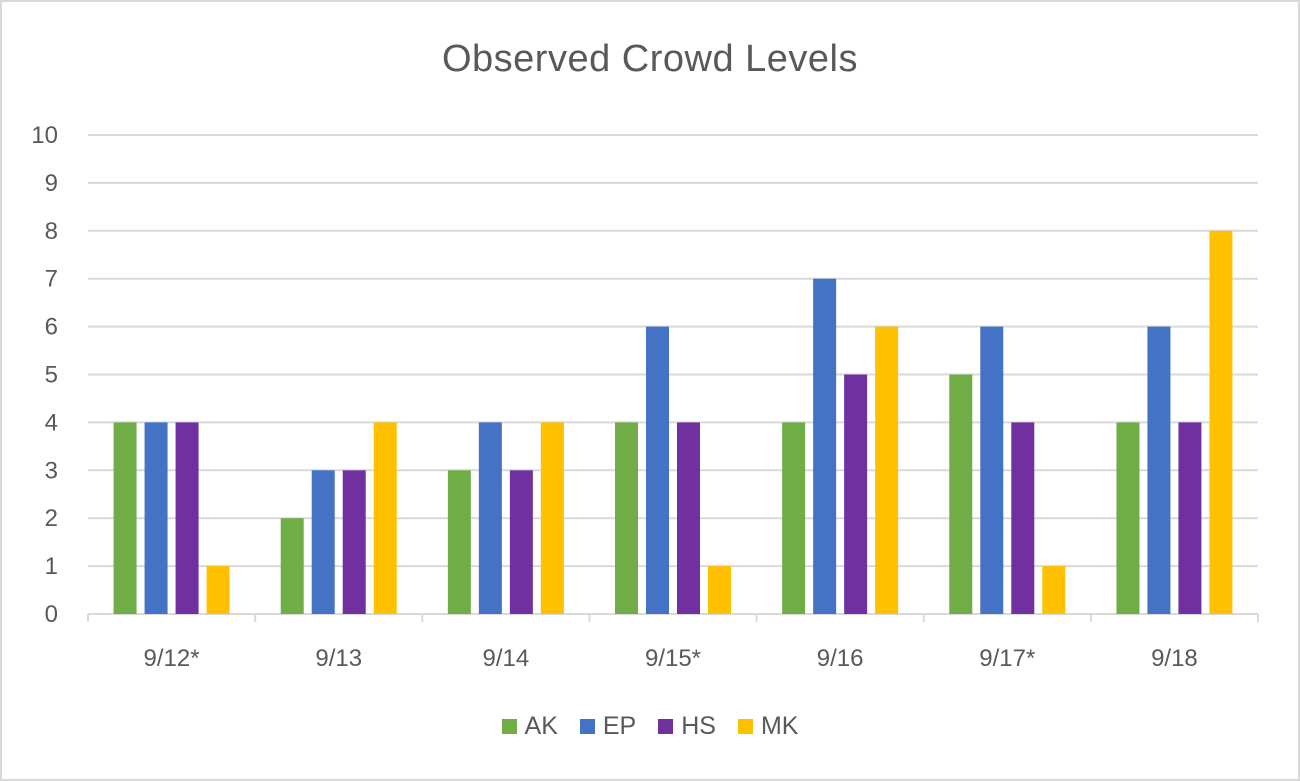  What do you see at coordinates (1007, 658) in the screenshot?
I see `x-tick-label: 9/17*` at bounding box center [1007, 658].